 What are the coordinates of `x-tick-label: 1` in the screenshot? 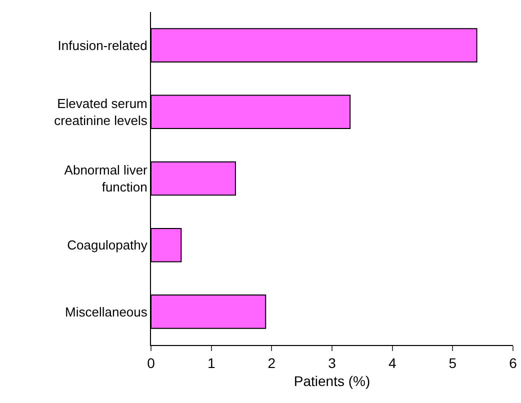 It's located at (211, 362).